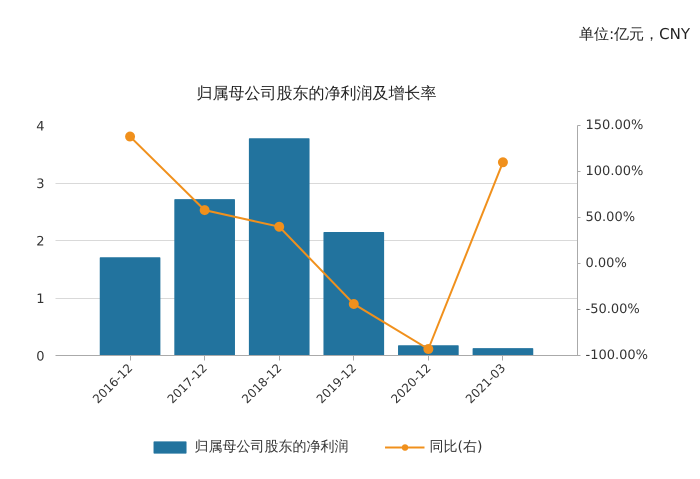 Image resolution: width=700 pixels, height=479 pixels. What do you see at coordinates (40, 357) in the screenshot?
I see `y-tick-label: 0` at bounding box center [40, 357].